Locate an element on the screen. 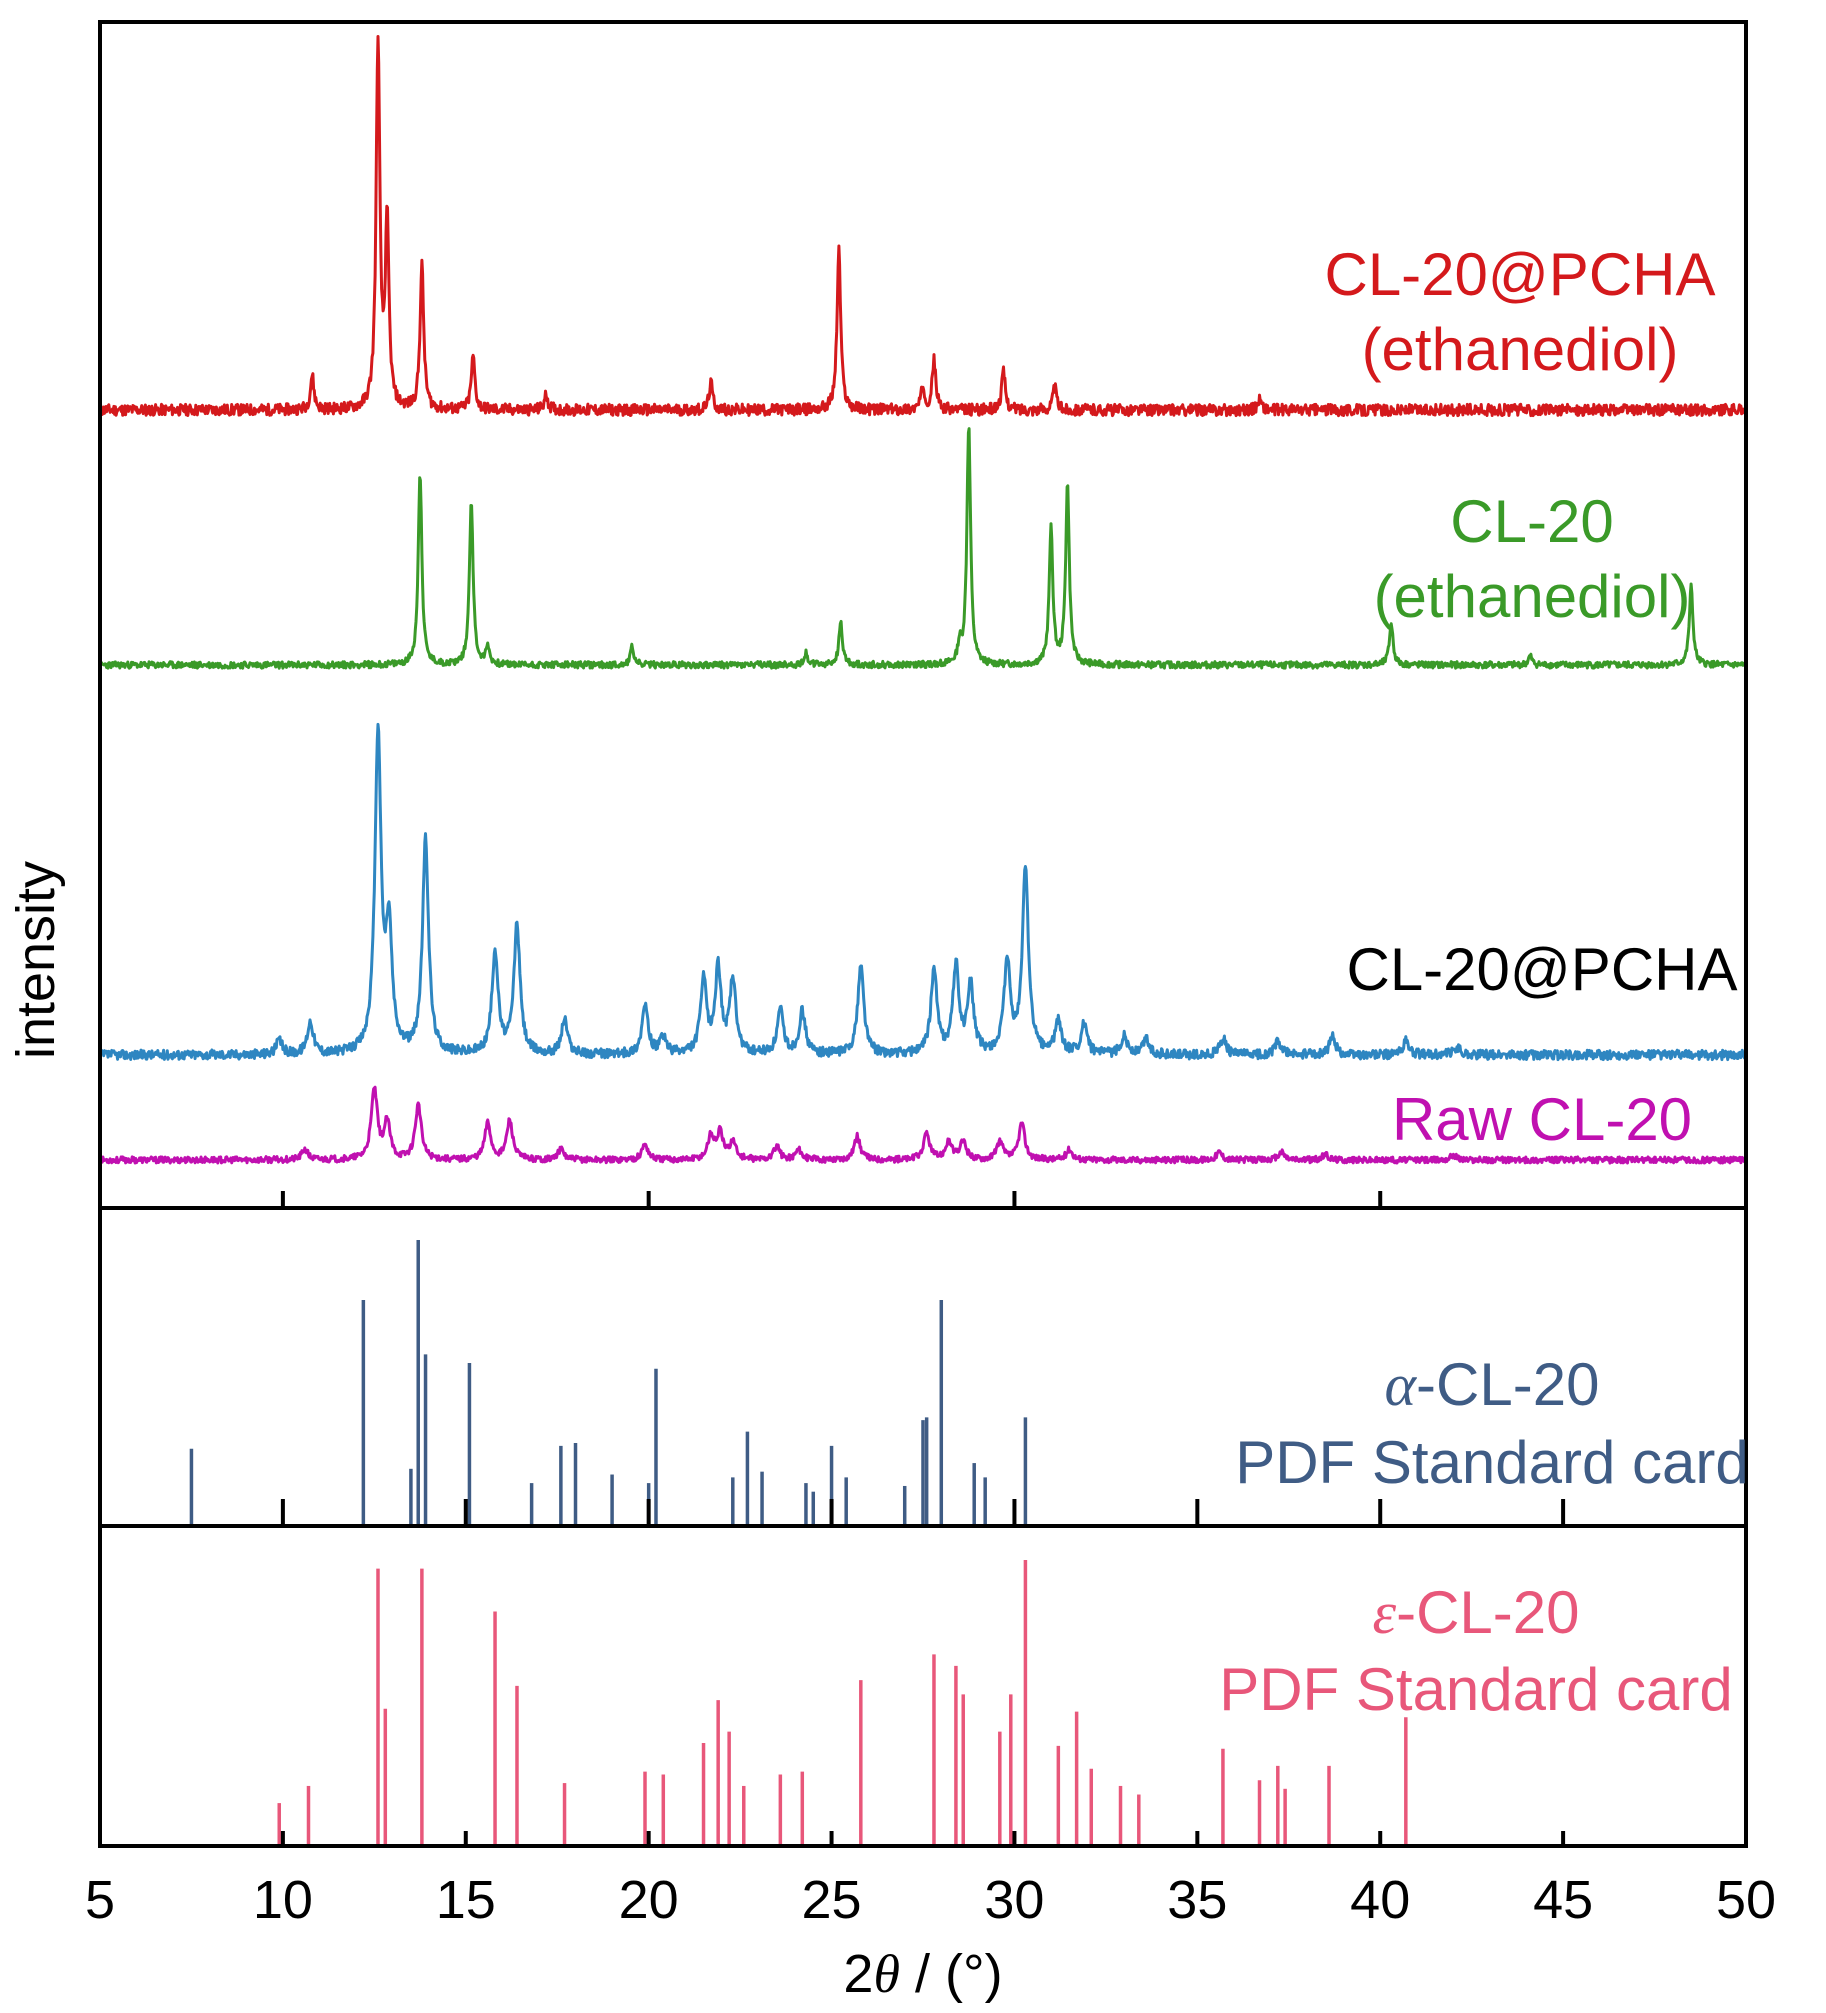 This screenshot has width=1826, height=2013. x-tick-label: 50 is located at coordinates (1746, 1900).